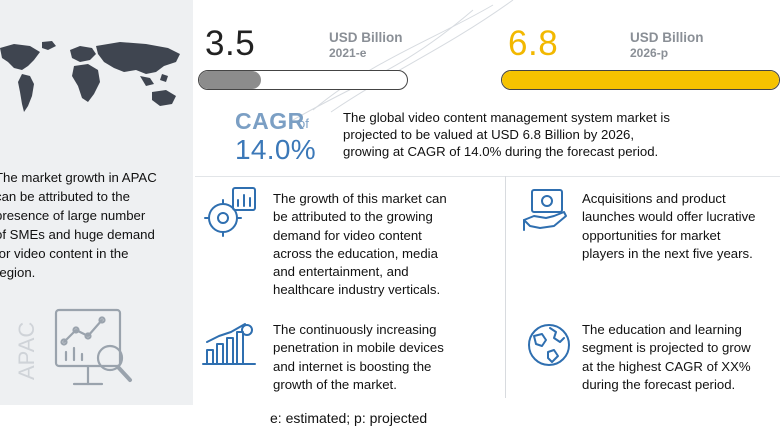  I want to click on highlight-line: The growth of this market can, so click(360, 198).